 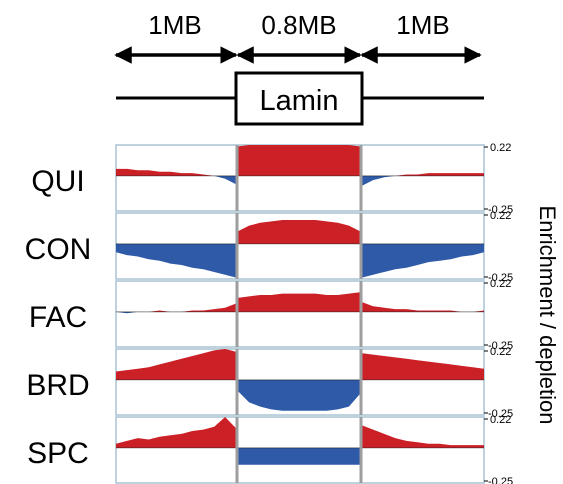 I want to click on lamin-label: Lamin, so click(x=299, y=101).